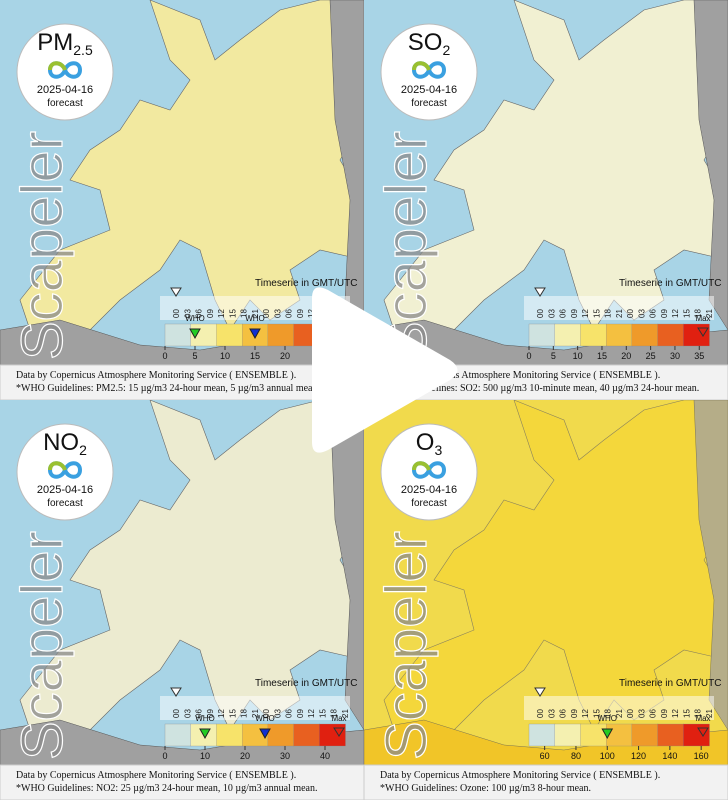 Image resolution: width=728 pixels, height=800 pixels. What do you see at coordinates (205, 718) in the screenshot?
I see `who-label: WHO` at bounding box center [205, 718].